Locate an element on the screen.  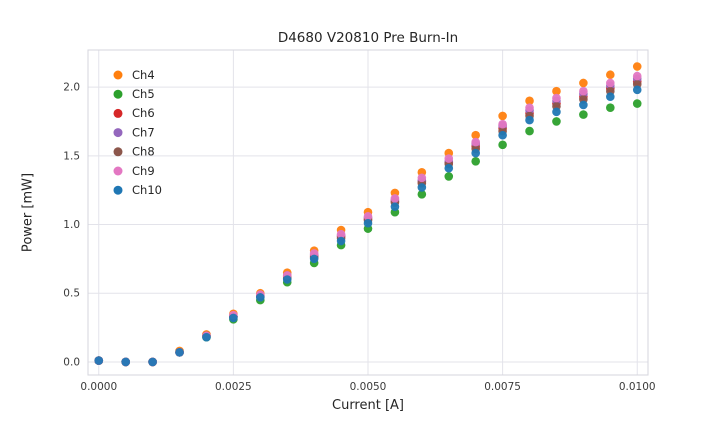
legend-label: Ch7 is located at coordinates (143, 132).